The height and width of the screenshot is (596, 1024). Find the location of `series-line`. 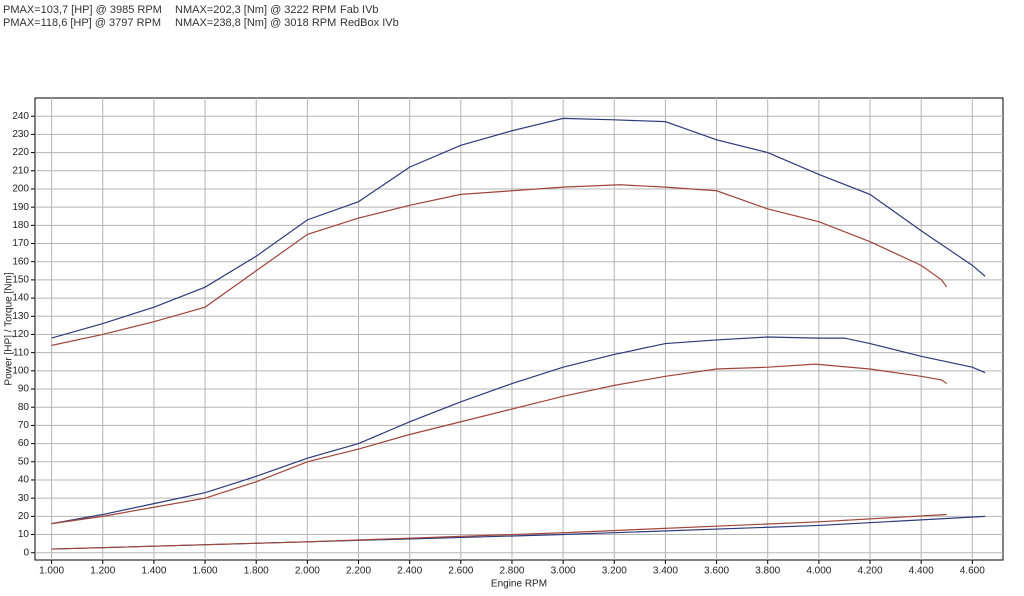

series-line is located at coordinates (499, 531).